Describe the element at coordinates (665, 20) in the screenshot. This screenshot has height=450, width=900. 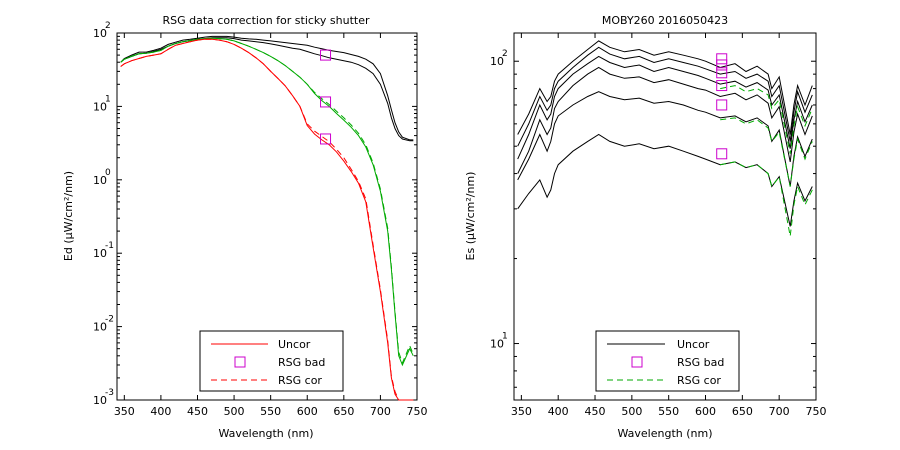
I see `chart-title: MOBY260 2016050423` at that location.